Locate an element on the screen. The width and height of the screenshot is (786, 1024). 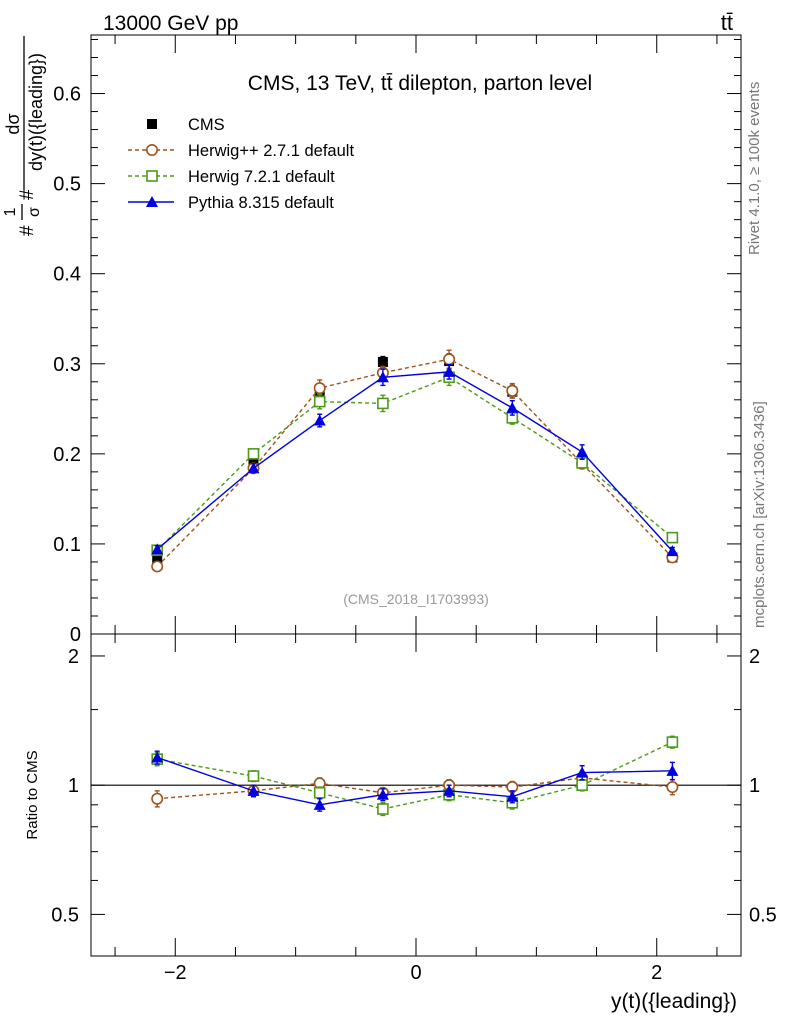
rivet-label: Rivet 4.1.0, ≥ 100k events is located at coordinates (754, 168).